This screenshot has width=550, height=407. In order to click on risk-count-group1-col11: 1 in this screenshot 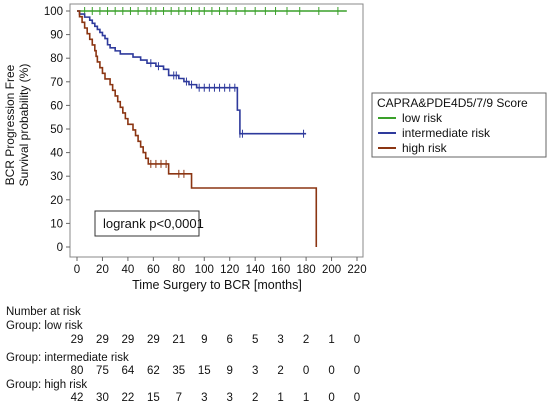, I will do `click(331, 340)`.